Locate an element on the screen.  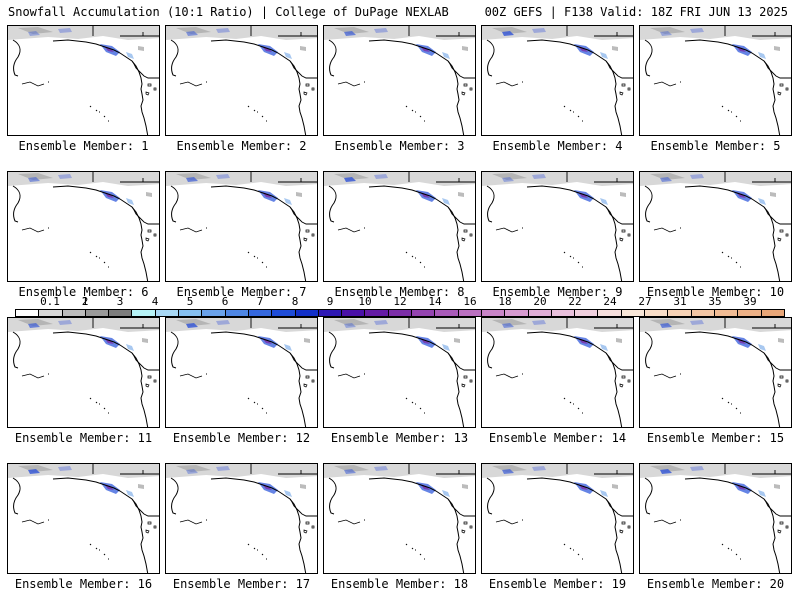
ensemble-member-label: Ensemble Member: 8 is located at coordinates (399, 292).